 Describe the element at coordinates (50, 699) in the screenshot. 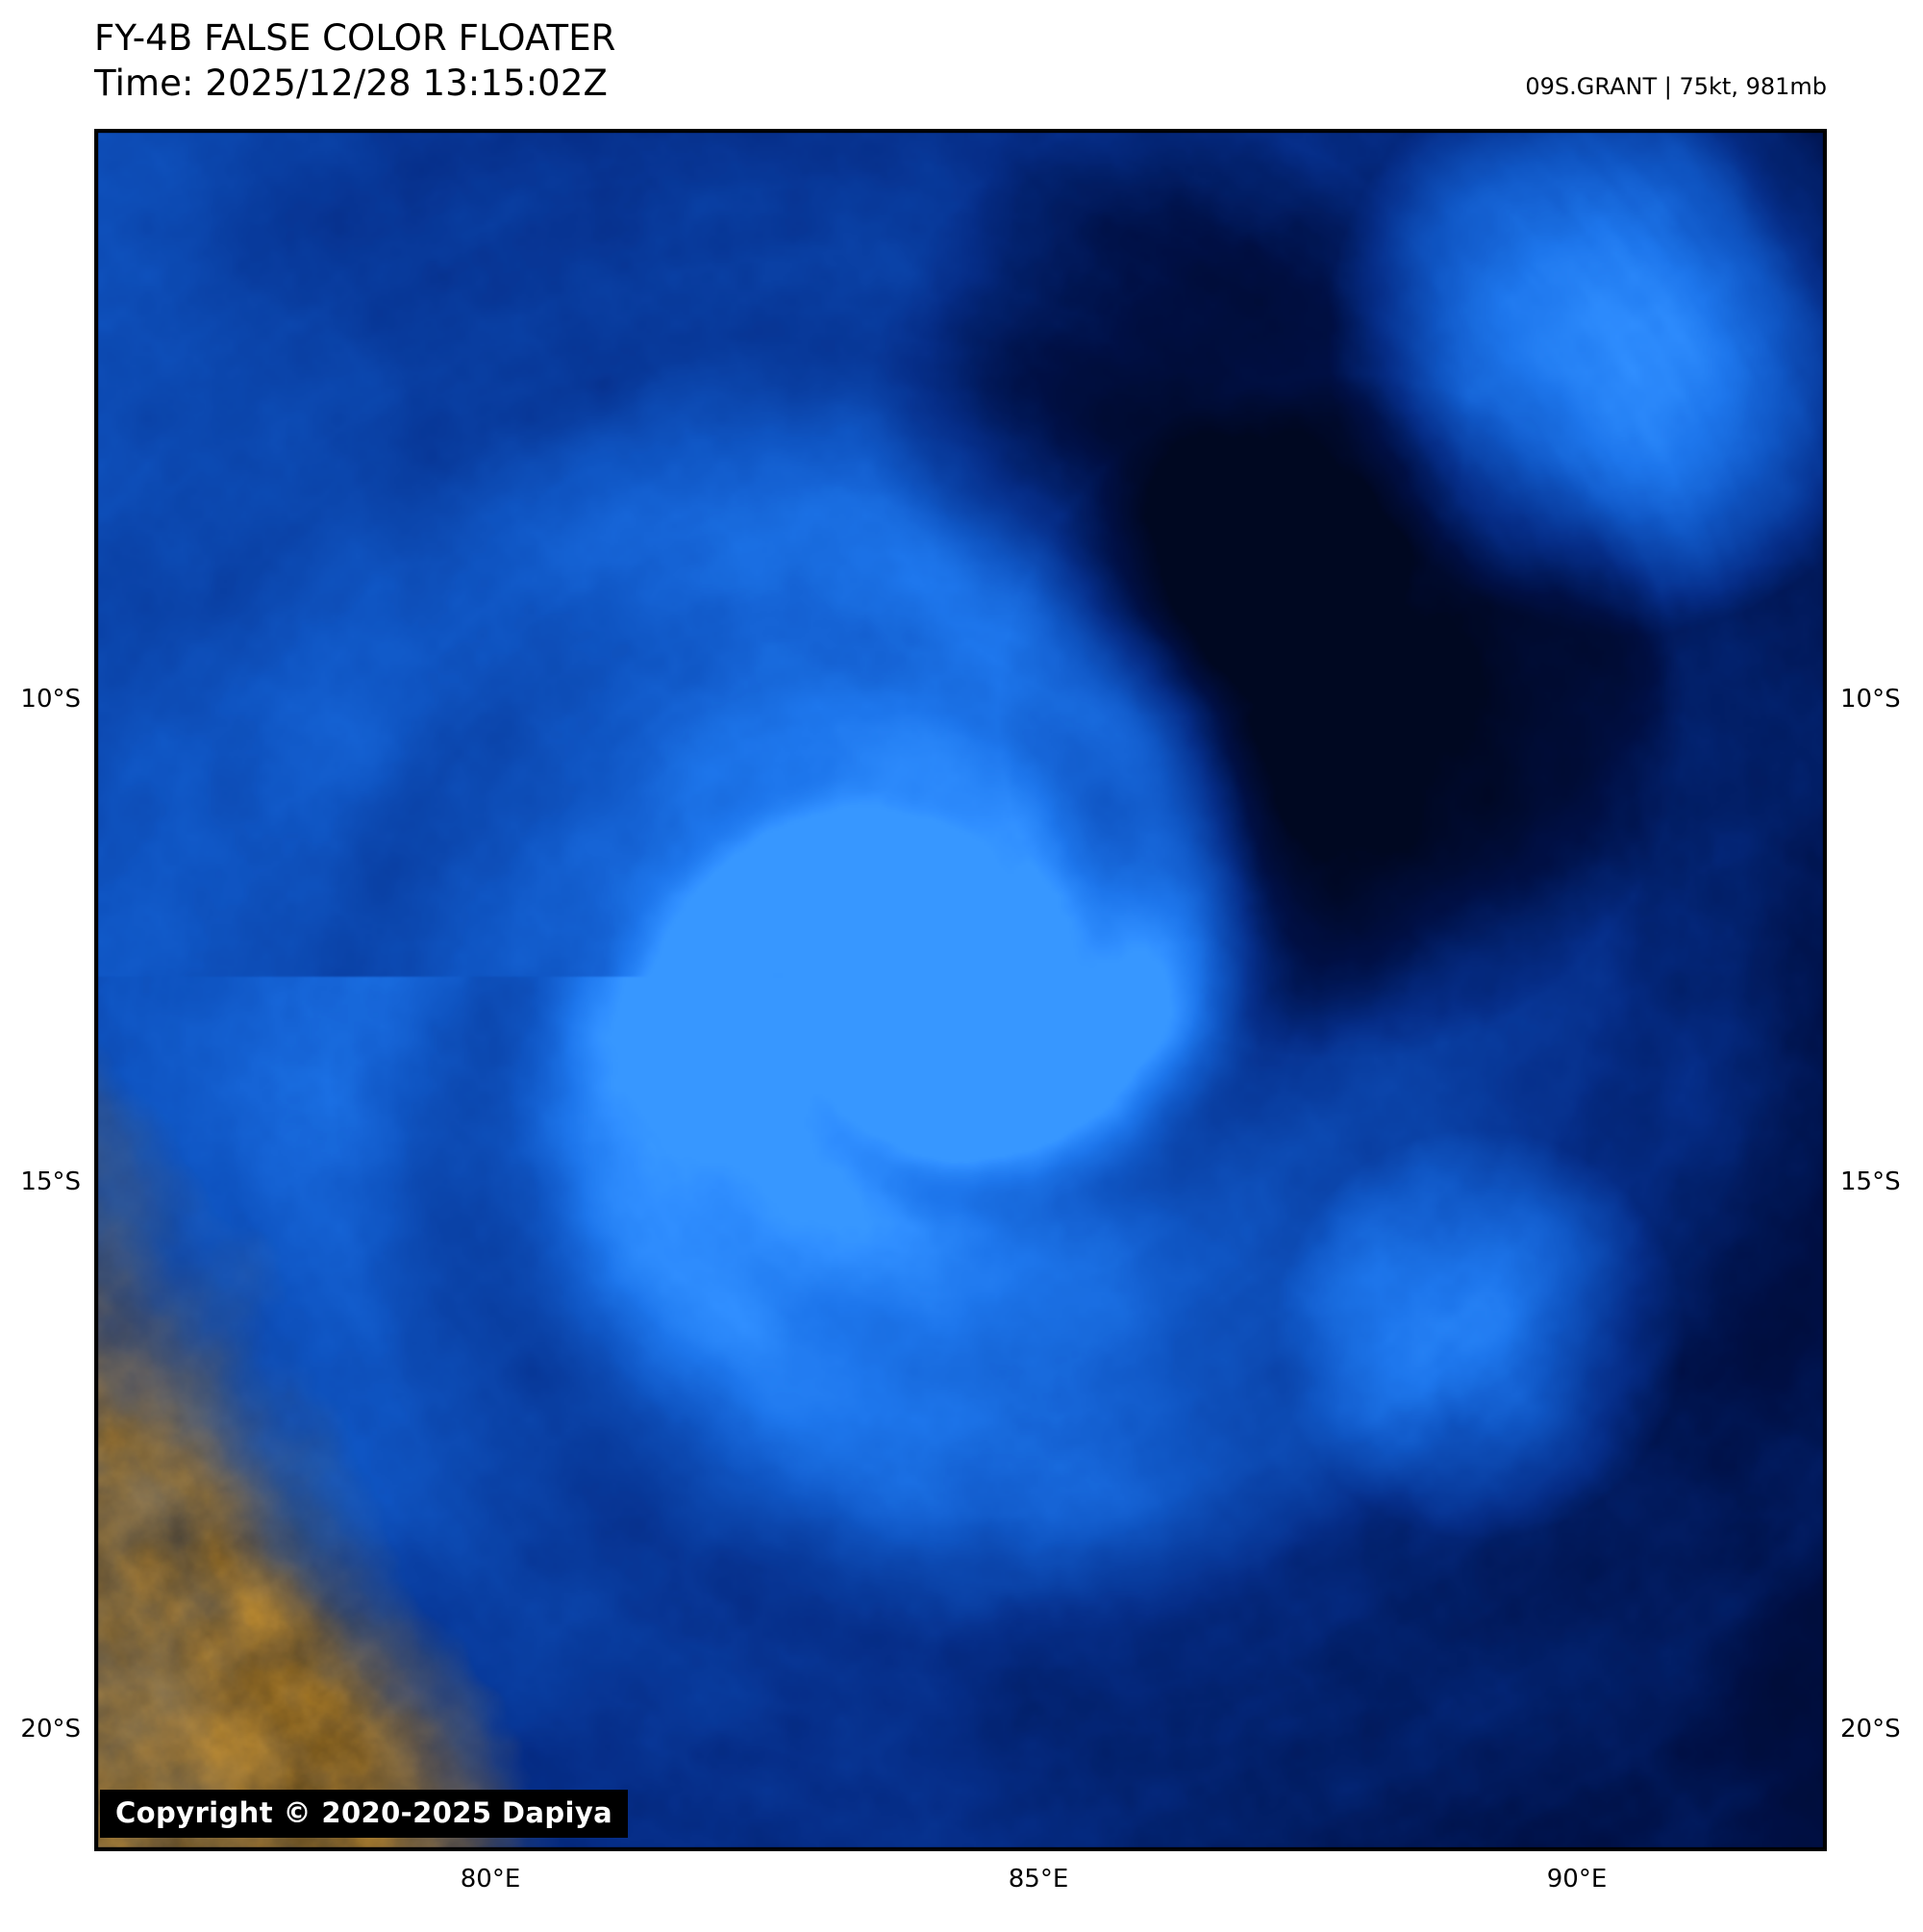

I see `lat-tick-left: 10°S` at that location.